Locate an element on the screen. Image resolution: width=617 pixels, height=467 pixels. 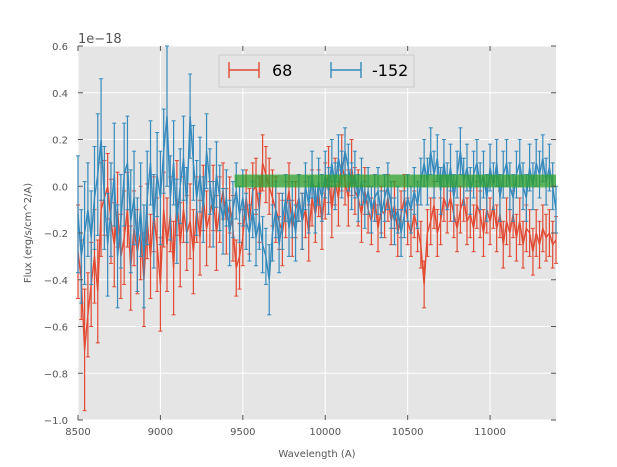
y-tick-label: 0.0 is located at coordinates (60, 187).